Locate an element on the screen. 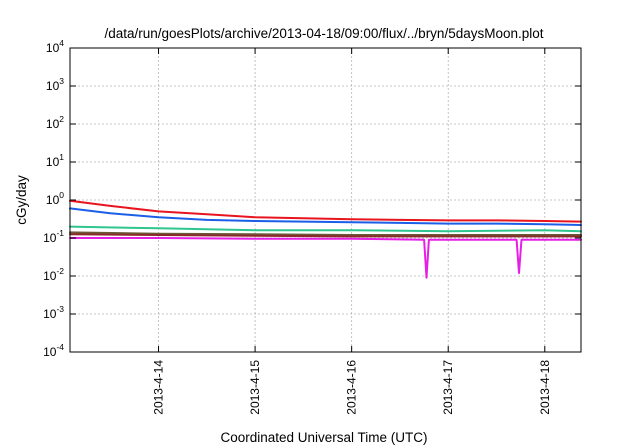 The width and height of the screenshot is (640, 448). series-group is located at coordinates (325, 239).